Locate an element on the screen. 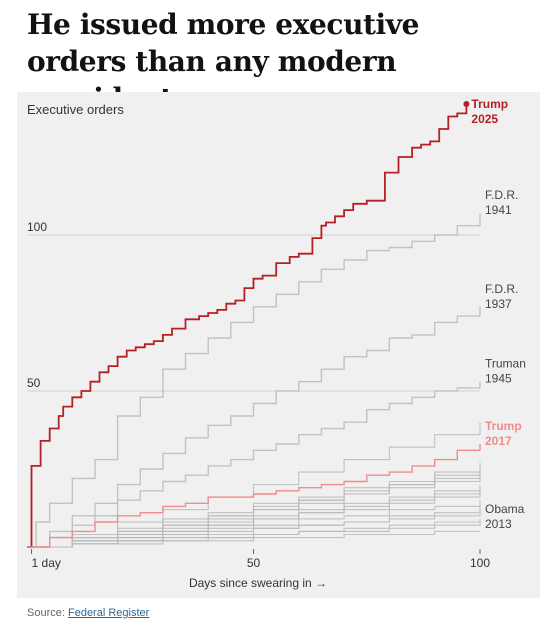 The image size is (540, 625). chart-title: Executive orders is located at coordinates (75, 109).